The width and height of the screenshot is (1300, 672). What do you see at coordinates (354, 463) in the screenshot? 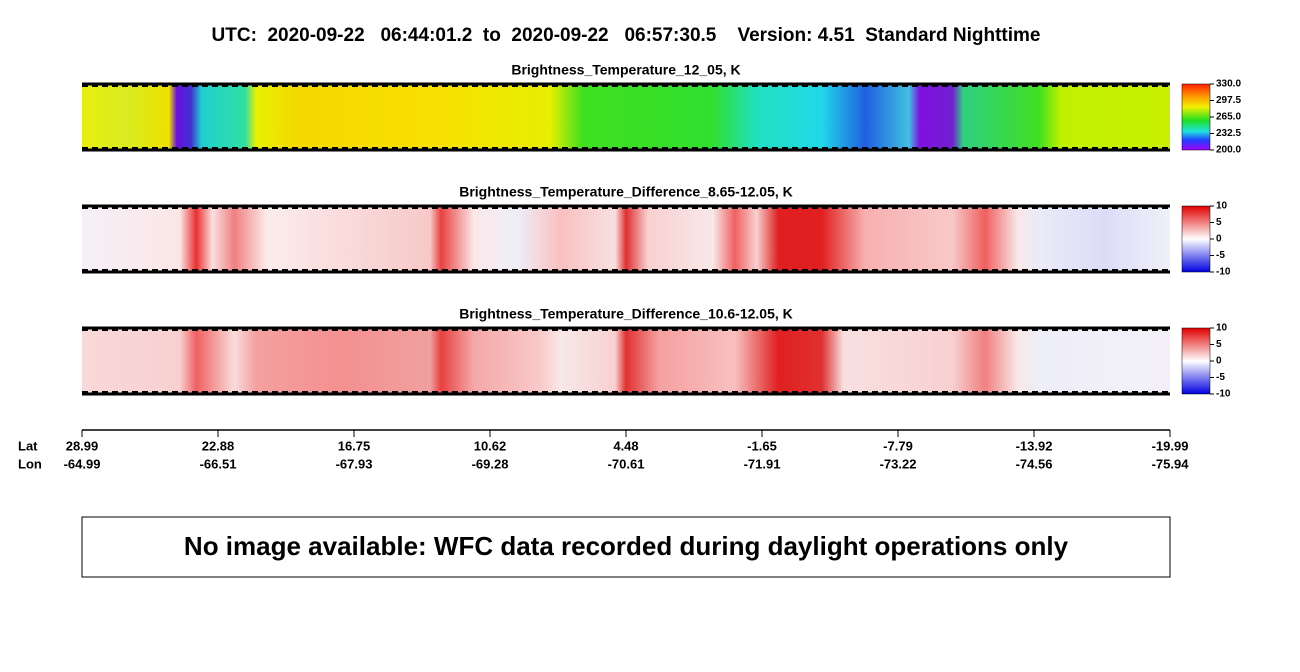
I see `lon-tick-label: -67.93` at bounding box center [354, 463].